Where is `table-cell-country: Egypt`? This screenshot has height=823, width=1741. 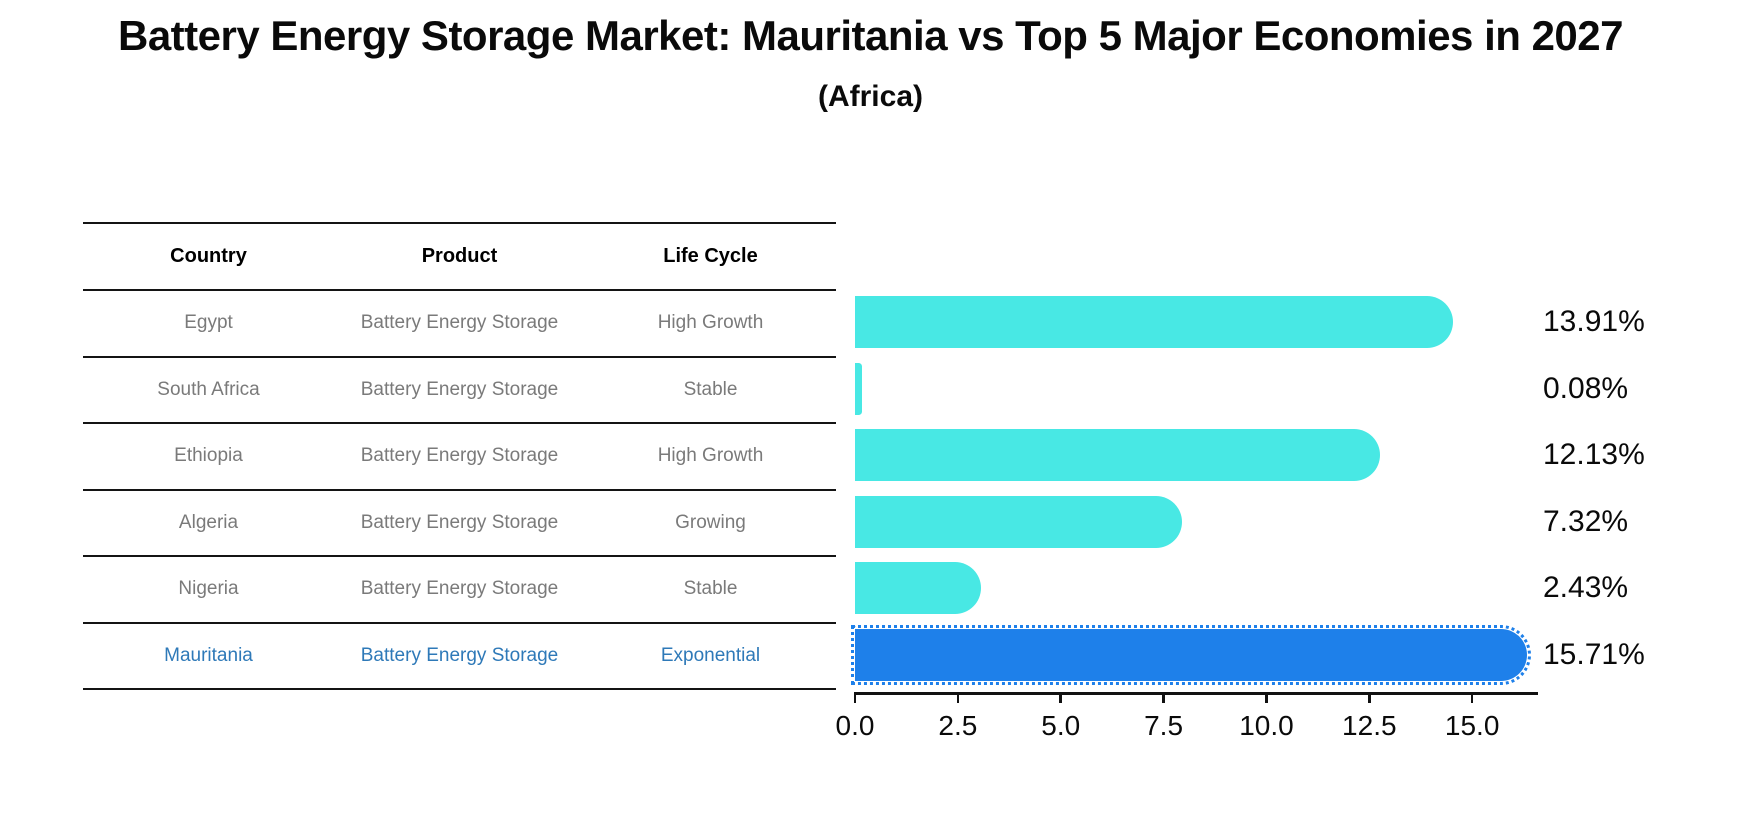 table-cell-country: Egypt is located at coordinates (208, 323).